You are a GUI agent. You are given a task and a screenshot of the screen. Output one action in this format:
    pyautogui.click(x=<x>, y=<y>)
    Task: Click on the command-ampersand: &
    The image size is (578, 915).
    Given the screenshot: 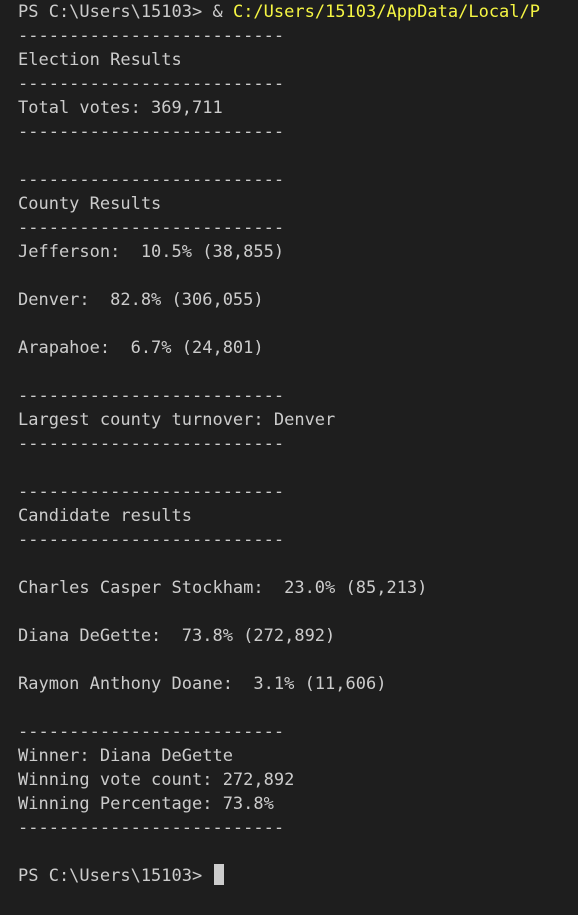 What is the action you would take?
    pyautogui.click(x=222, y=12)
    